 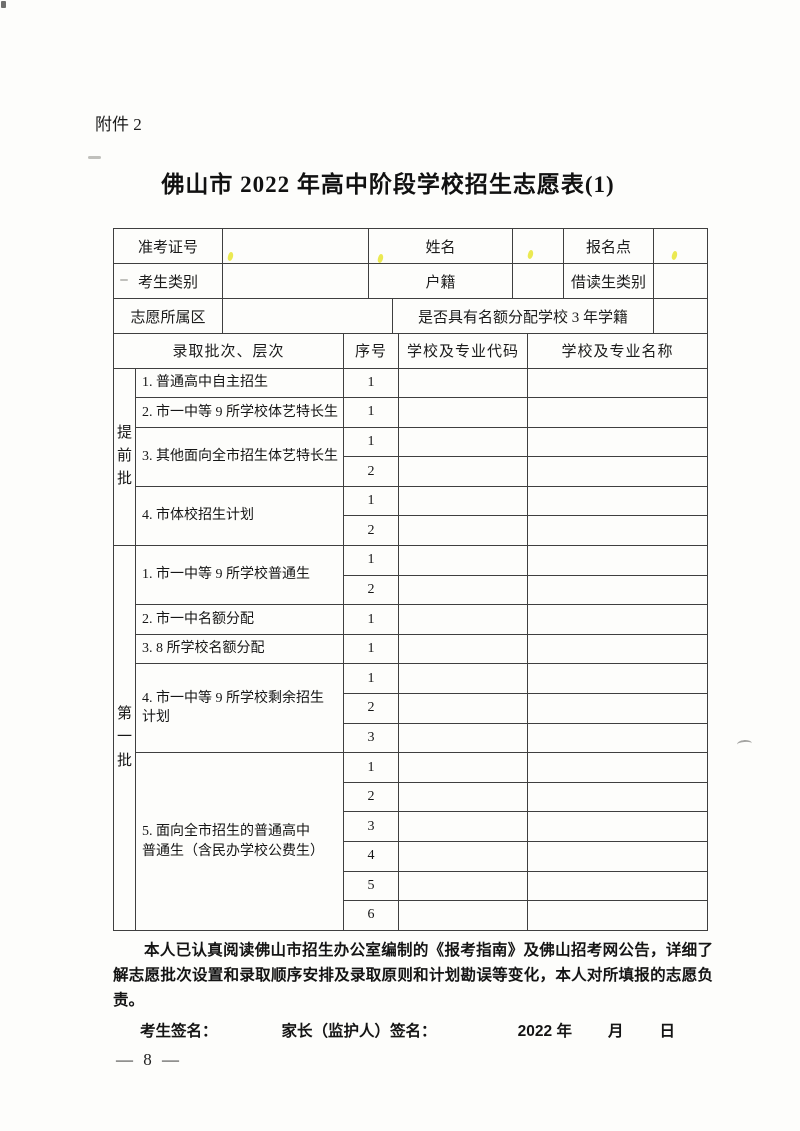 I want to click on info-row-exam-no: 准考证号 姓名 报名点, so click(x=411, y=246).